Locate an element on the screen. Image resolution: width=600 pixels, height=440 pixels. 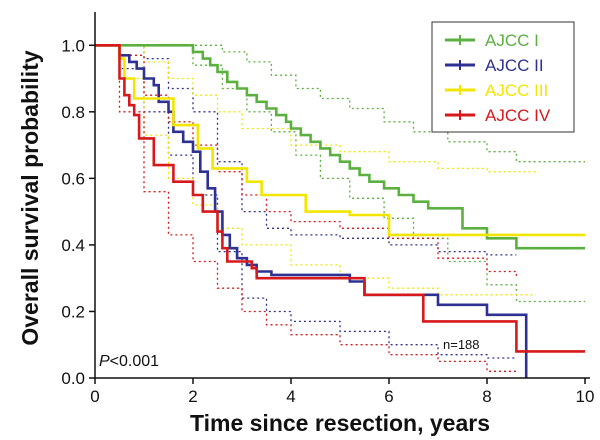
x-tick-label: 0 is located at coordinates (94, 396).